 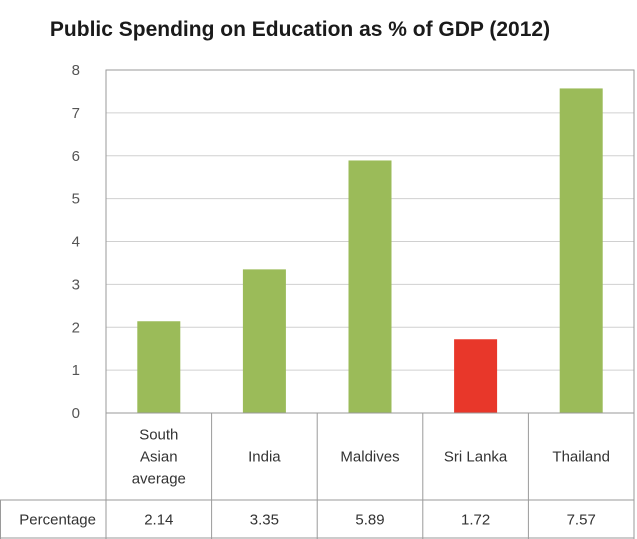 I want to click on y-tick-label: 7, so click(x=76, y=113).